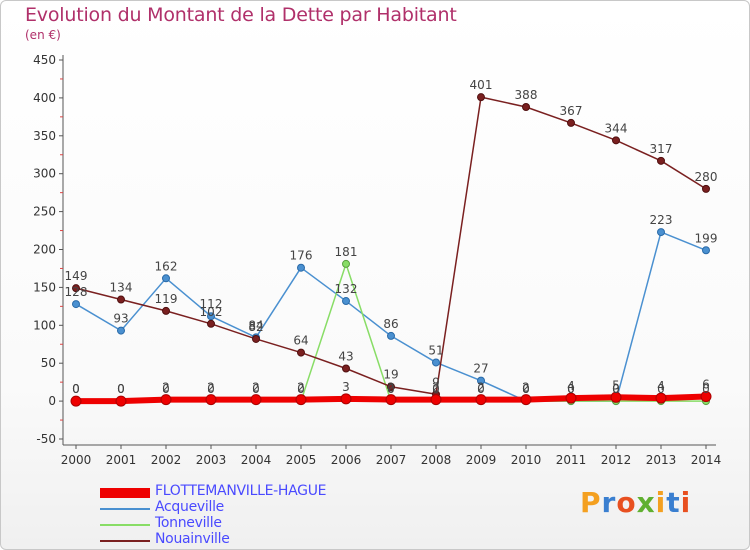 The height and width of the screenshot is (550, 750). What do you see at coordinates (616, 128) in the screenshot?
I see `data-label: 344` at bounding box center [616, 128].